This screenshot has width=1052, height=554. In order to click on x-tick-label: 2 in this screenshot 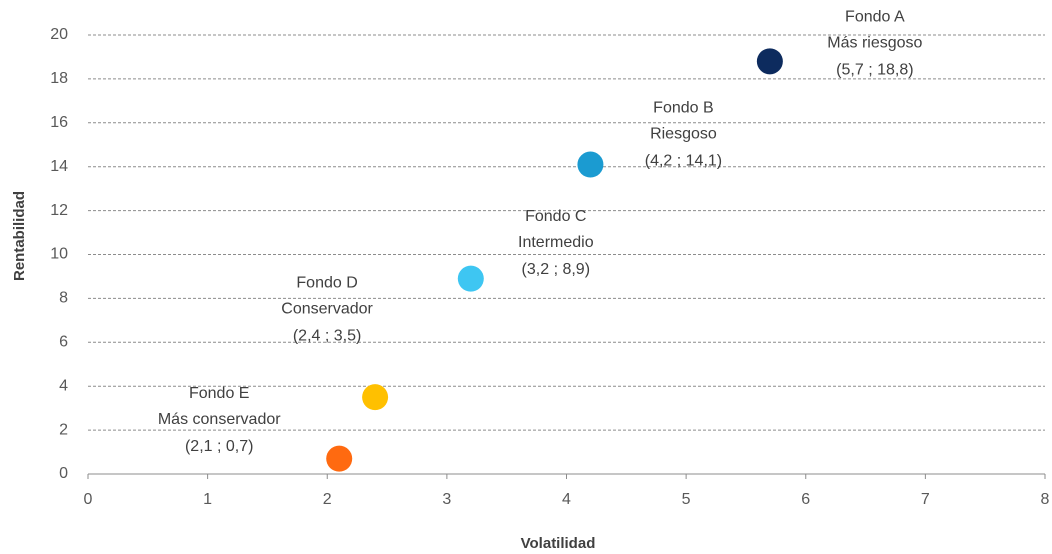, I will do `click(327, 499)`.